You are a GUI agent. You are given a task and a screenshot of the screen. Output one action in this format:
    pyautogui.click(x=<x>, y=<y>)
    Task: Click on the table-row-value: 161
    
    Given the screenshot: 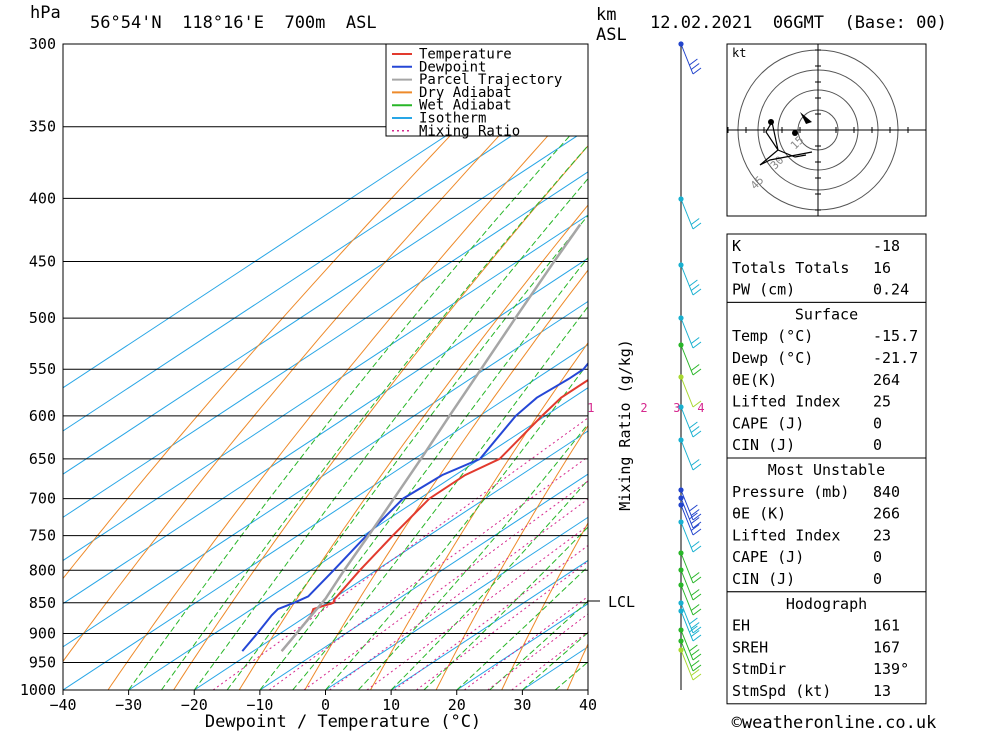 What is the action you would take?
    pyautogui.click(x=886, y=626)
    